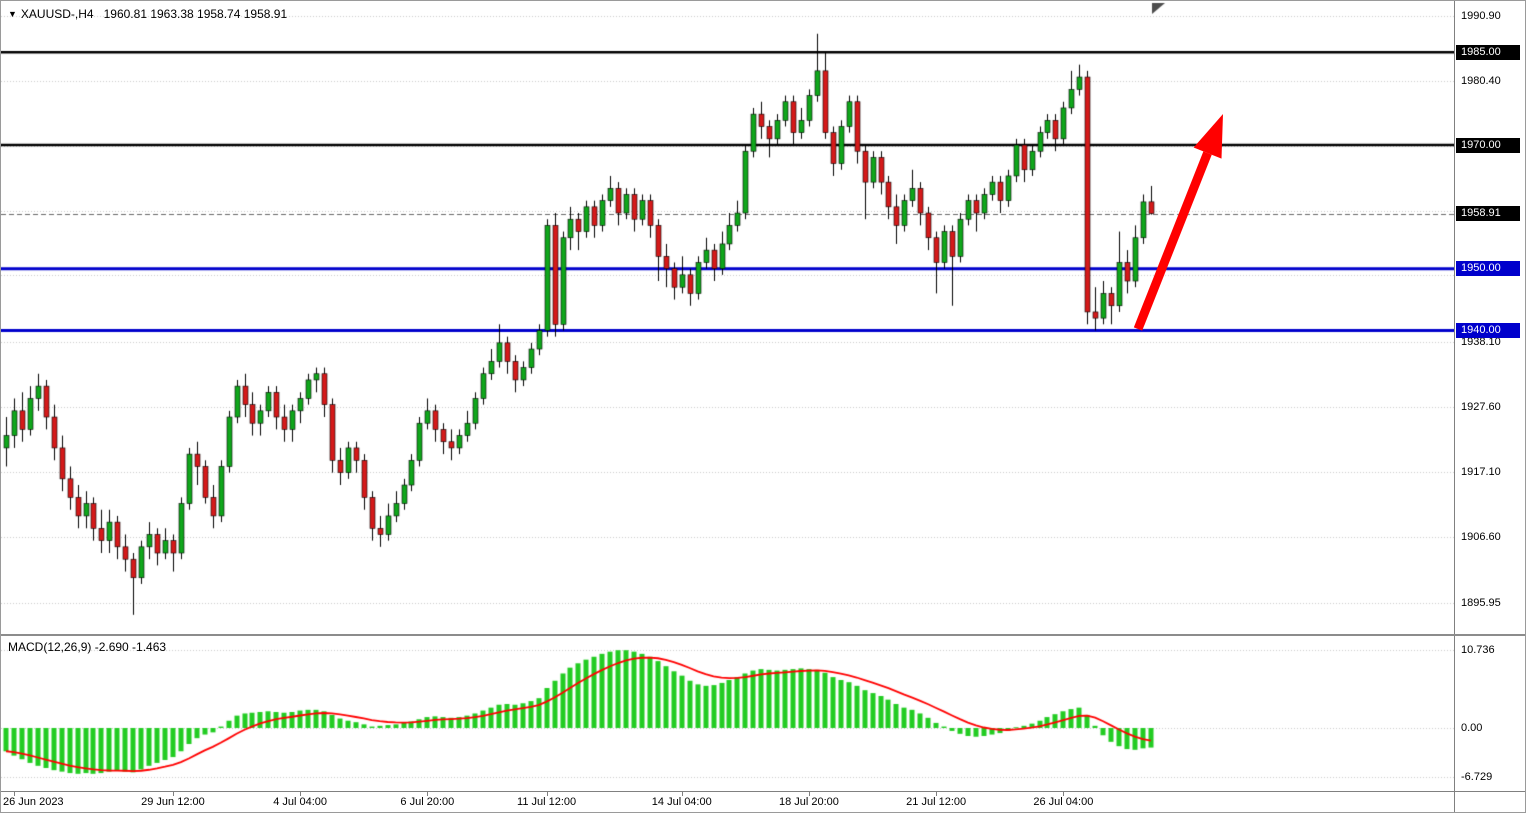  I want to click on chart-symbol-marker-icon: ▼, so click(12, 14).